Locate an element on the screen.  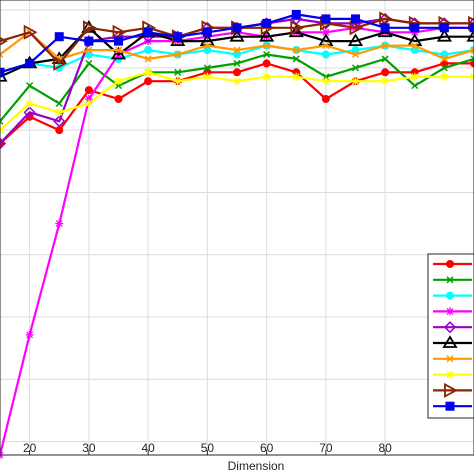
x-tick-label: 50 is located at coordinates (208, 448).